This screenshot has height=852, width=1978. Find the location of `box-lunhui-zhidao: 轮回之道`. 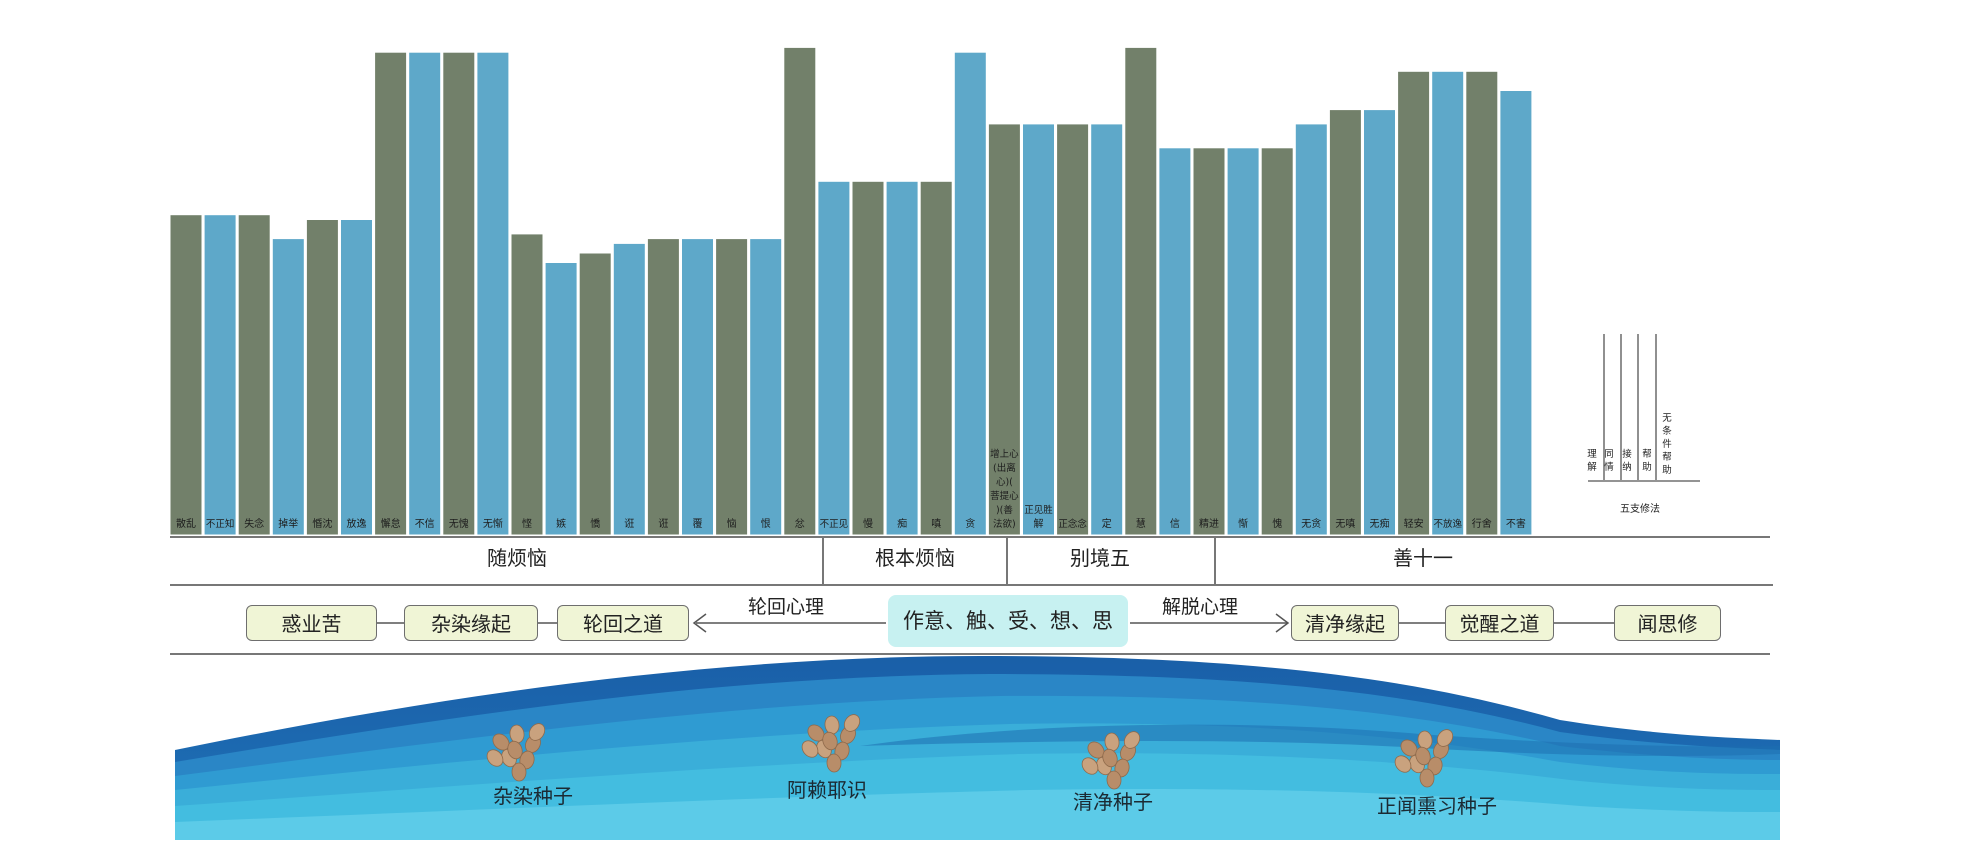

box-lunhui-zhidao: 轮回之道 is located at coordinates (623, 623).